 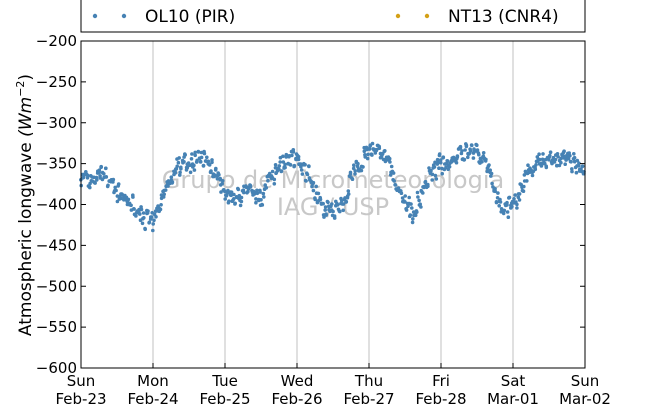 I want to click on x-tick-label-day: Sun, so click(x=585, y=381).